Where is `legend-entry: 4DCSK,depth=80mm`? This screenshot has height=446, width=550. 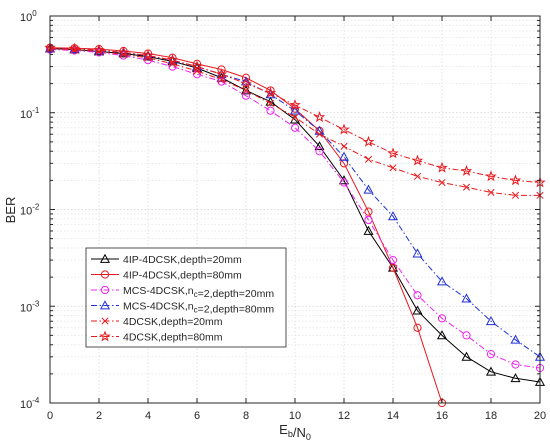 legend-entry: 4DCSK,depth=80mm is located at coordinates (157, 337).